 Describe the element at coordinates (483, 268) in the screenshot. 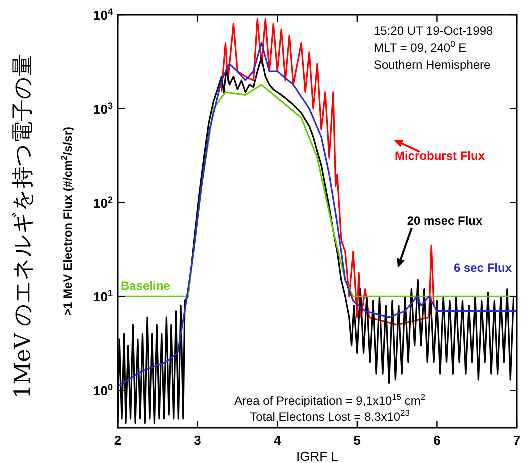

I see `text: 6 sec Flux` at that location.